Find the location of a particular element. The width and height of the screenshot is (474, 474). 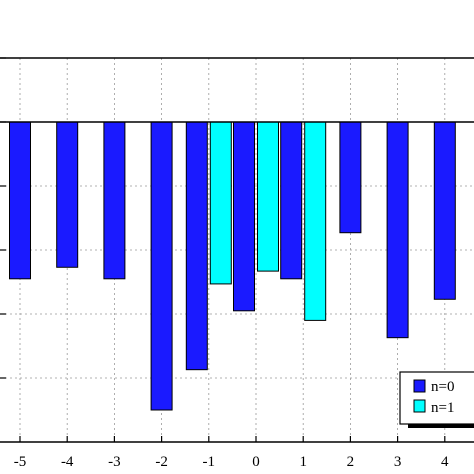

x-tick-label: 4 is located at coordinates (445, 462).